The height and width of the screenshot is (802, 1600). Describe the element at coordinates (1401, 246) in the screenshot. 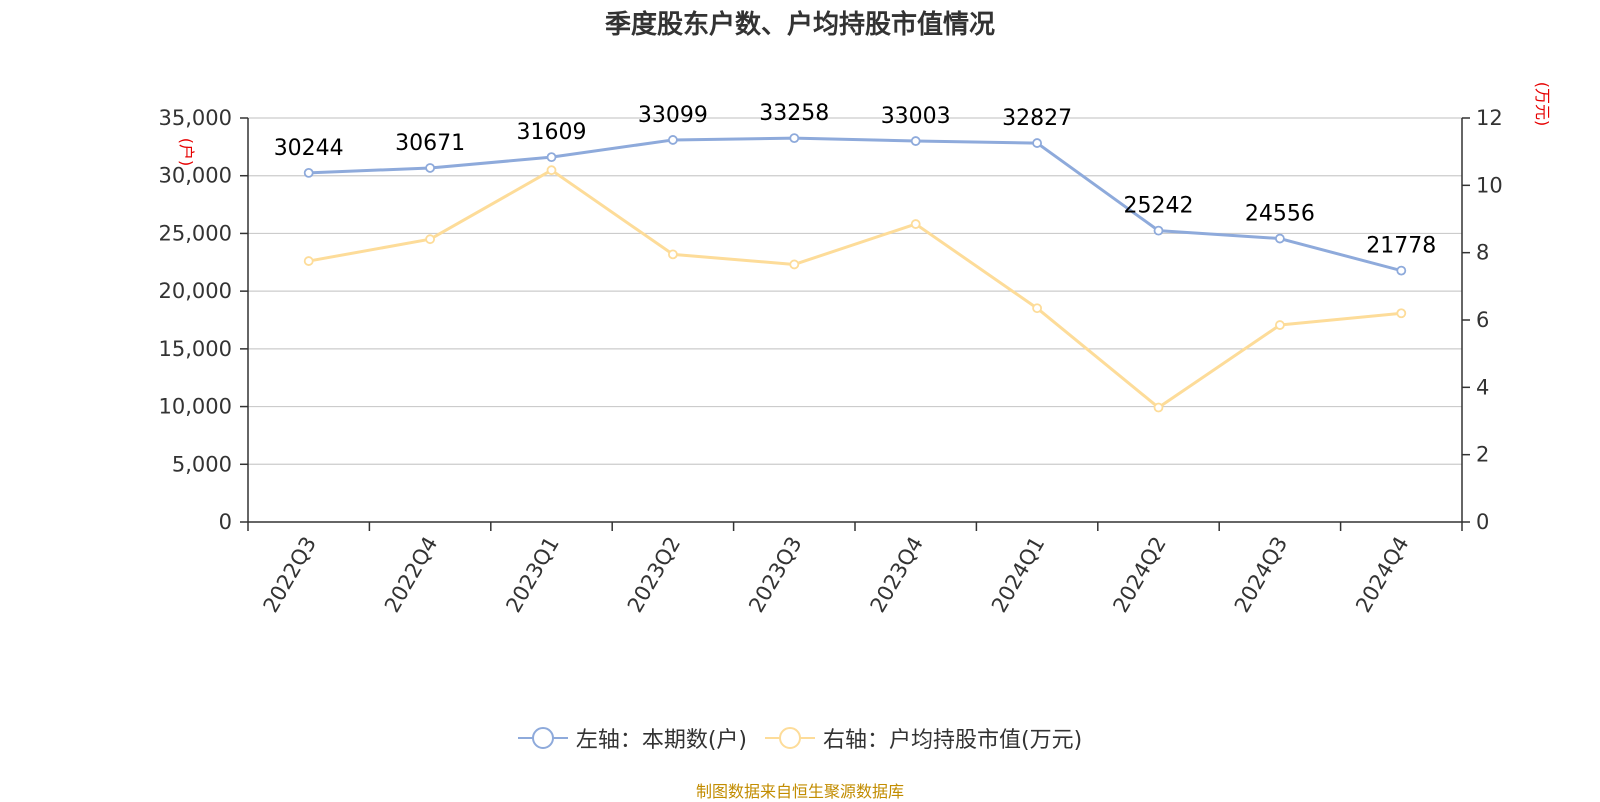

I see `data-label: 21778` at that location.